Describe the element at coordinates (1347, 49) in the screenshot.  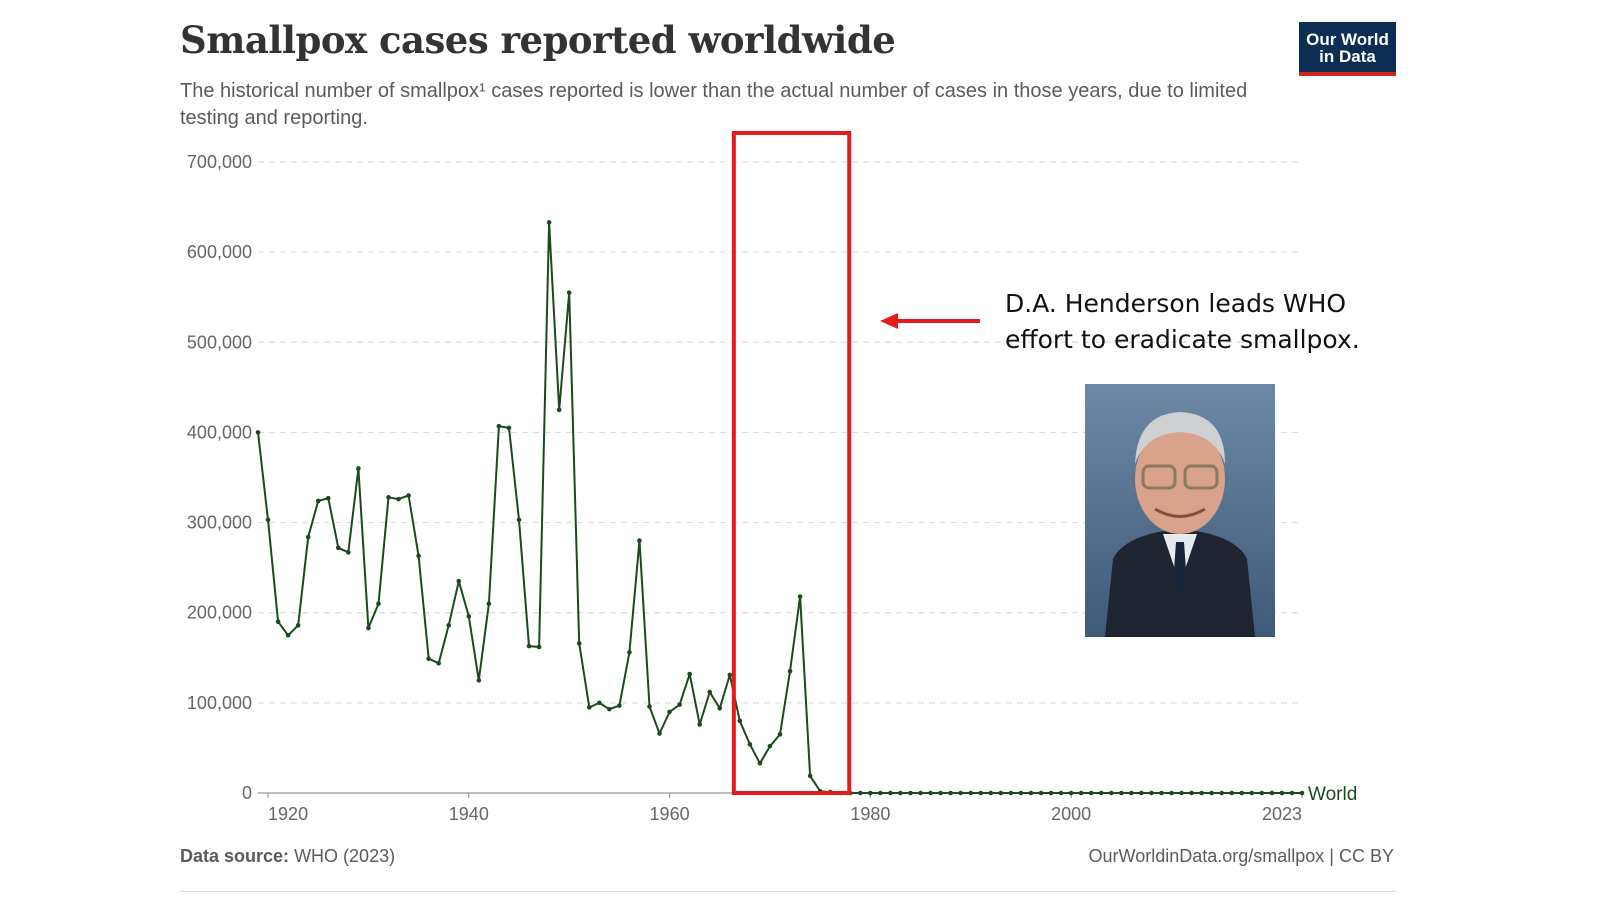
I see `owid-logo: Our World in Data` at that location.